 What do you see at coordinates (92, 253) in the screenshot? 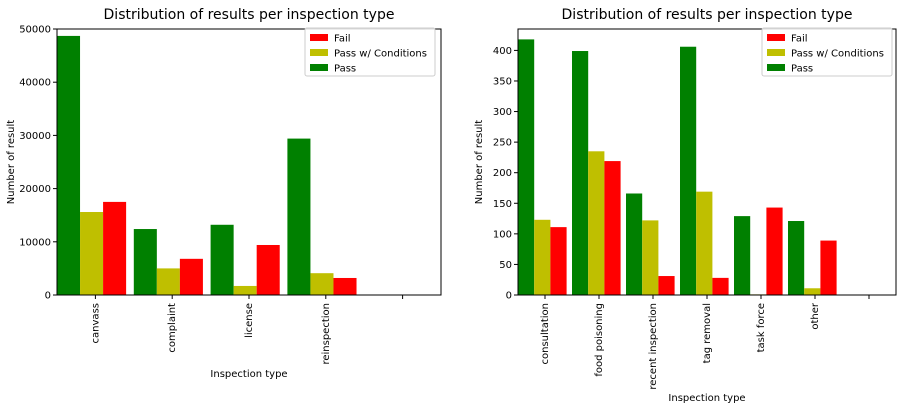
I see `bar-pass-w-conditions-canvass` at bounding box center [92, 253].